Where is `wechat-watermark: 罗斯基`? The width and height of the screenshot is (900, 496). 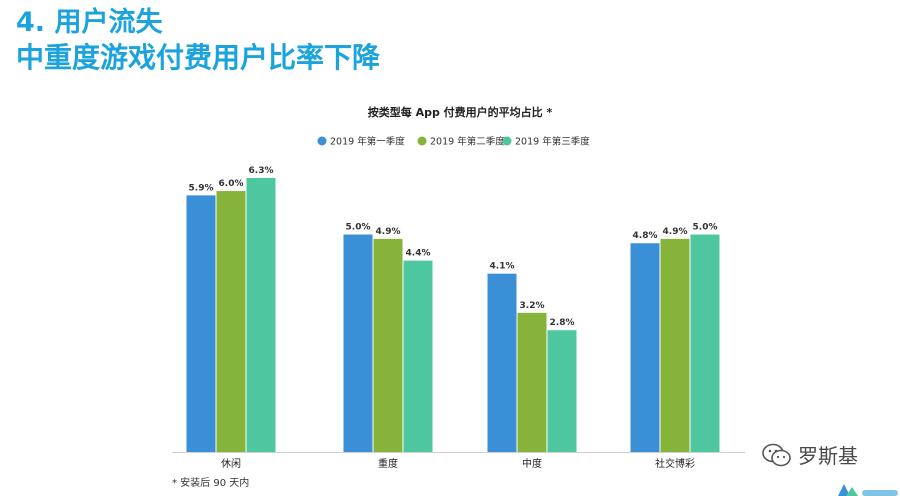
wechat-watermark: 罗斯基 is located at coordinates (810, 454).